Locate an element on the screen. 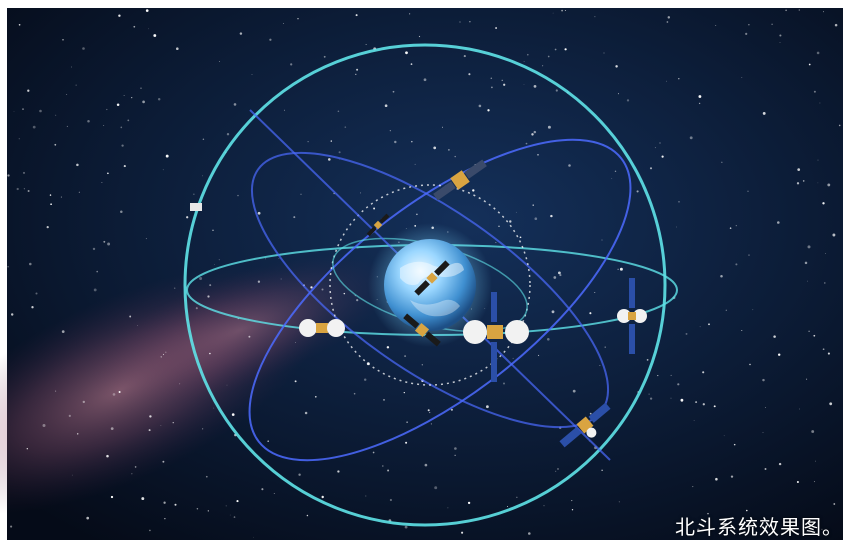 This screenshot has width=849, height=548. inner-orbit-ring is located at coordinates (430, 285).